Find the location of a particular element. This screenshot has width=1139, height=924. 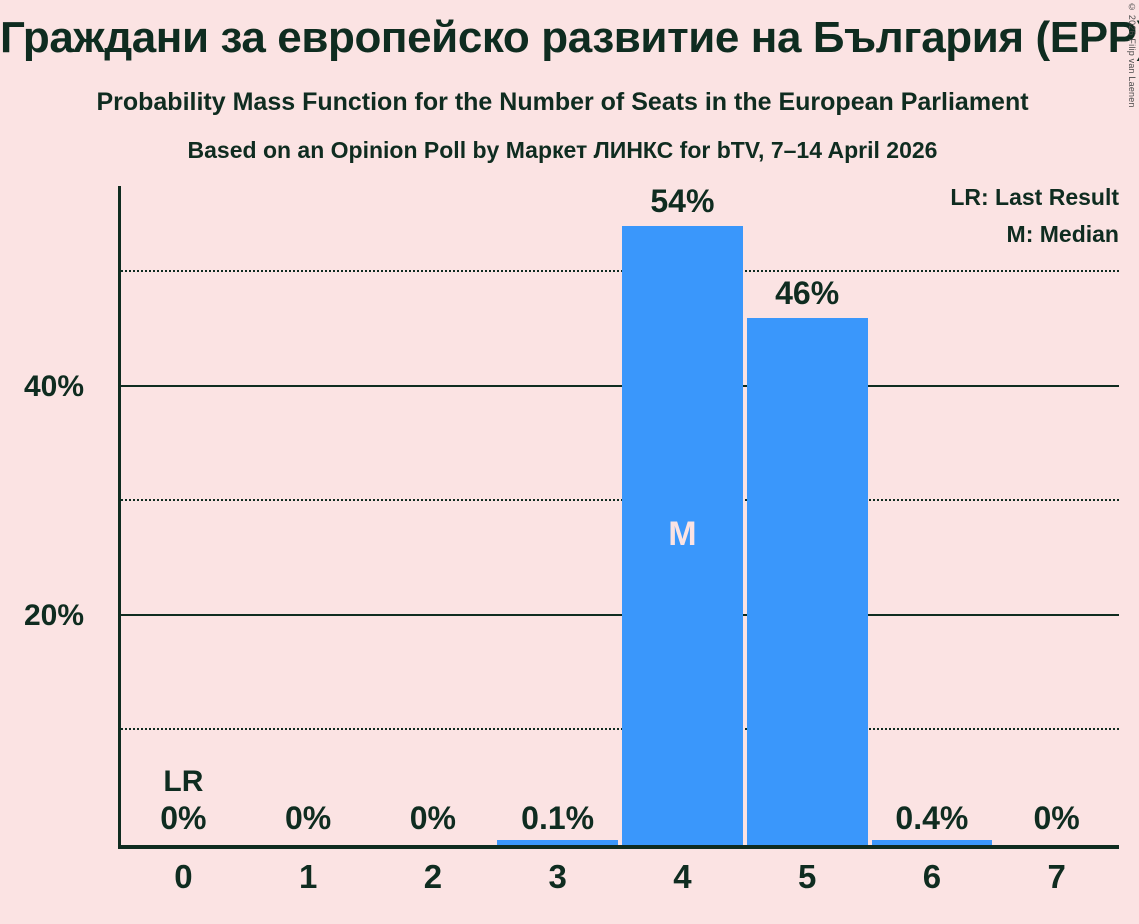

median-marker: M is located at coordinates (682, 534).